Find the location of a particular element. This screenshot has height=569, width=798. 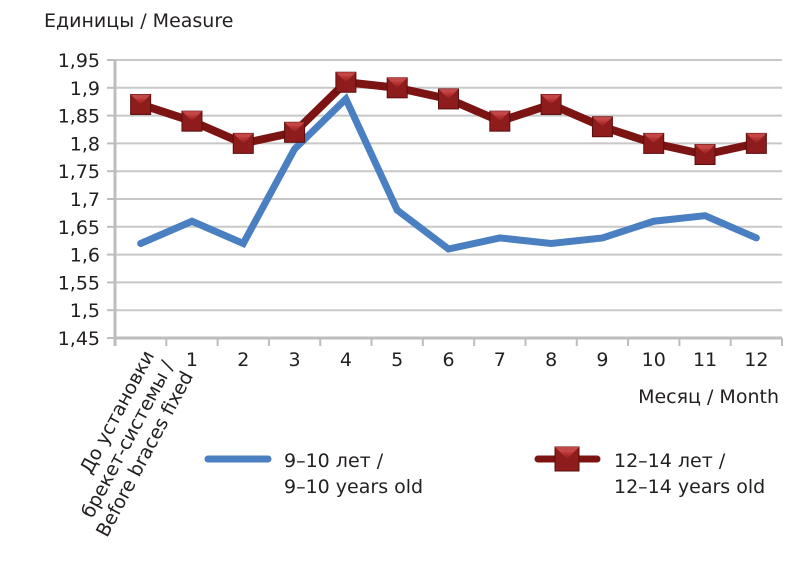

x-tick-label: 5 is located at coordinates (397, 360).